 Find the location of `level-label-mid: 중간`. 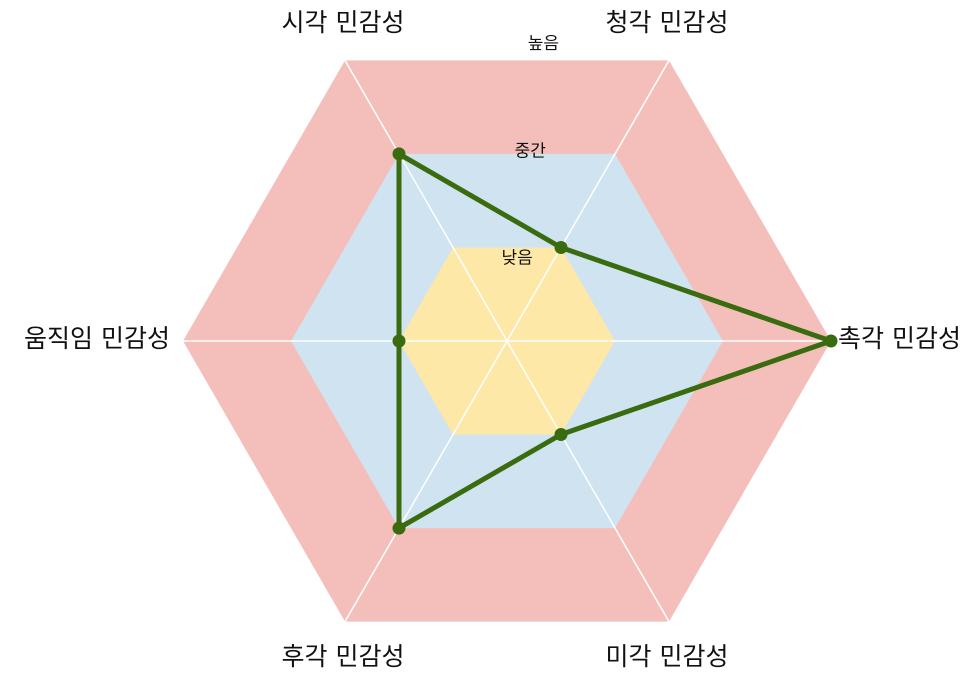

level-label-mid: 중간 is located at coordinates (531, 151).